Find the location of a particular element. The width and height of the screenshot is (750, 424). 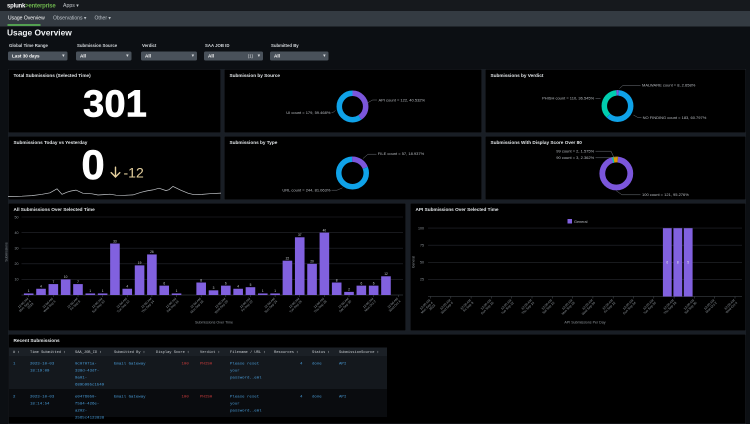

svg-text: API count = 122, 40.532% is located at coordinates (402, 100).